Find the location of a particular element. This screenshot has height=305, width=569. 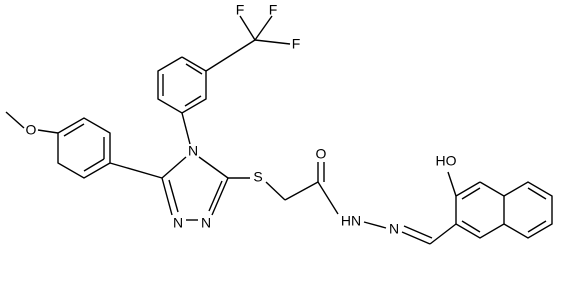

atom-label: HO is located at coordinates (446, 161).